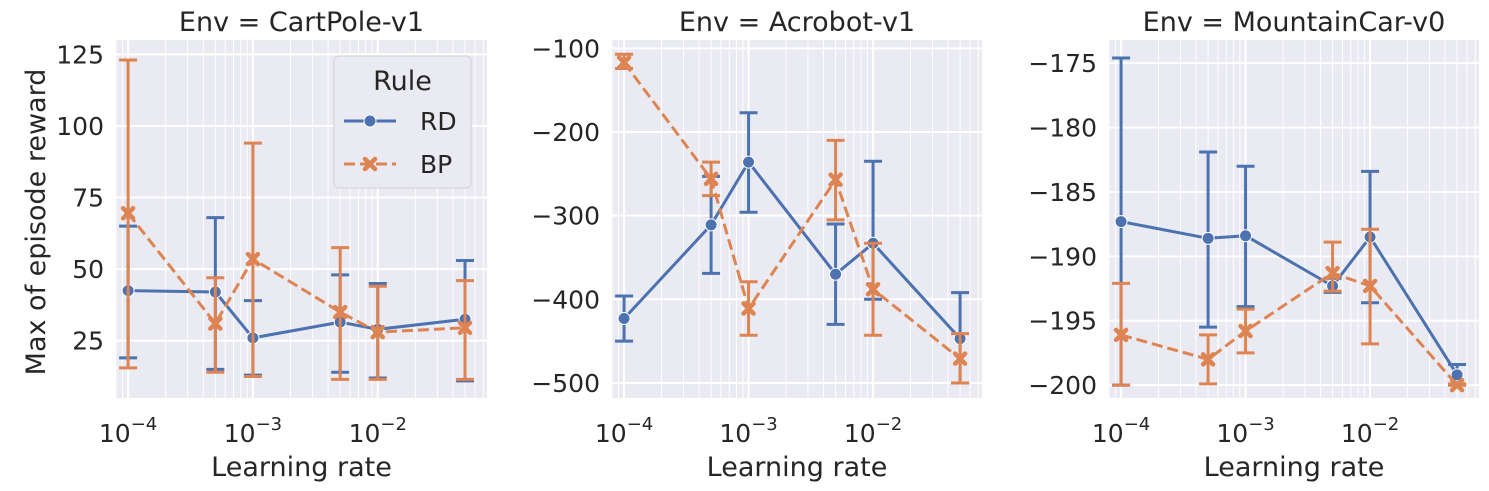 This screenshot has height=491, width=1489. What do you see at coordinates (36, 222) in the screenshot?
I see `shared-y-axis-label: Max of episode reward` at bounding box center [36, 222].